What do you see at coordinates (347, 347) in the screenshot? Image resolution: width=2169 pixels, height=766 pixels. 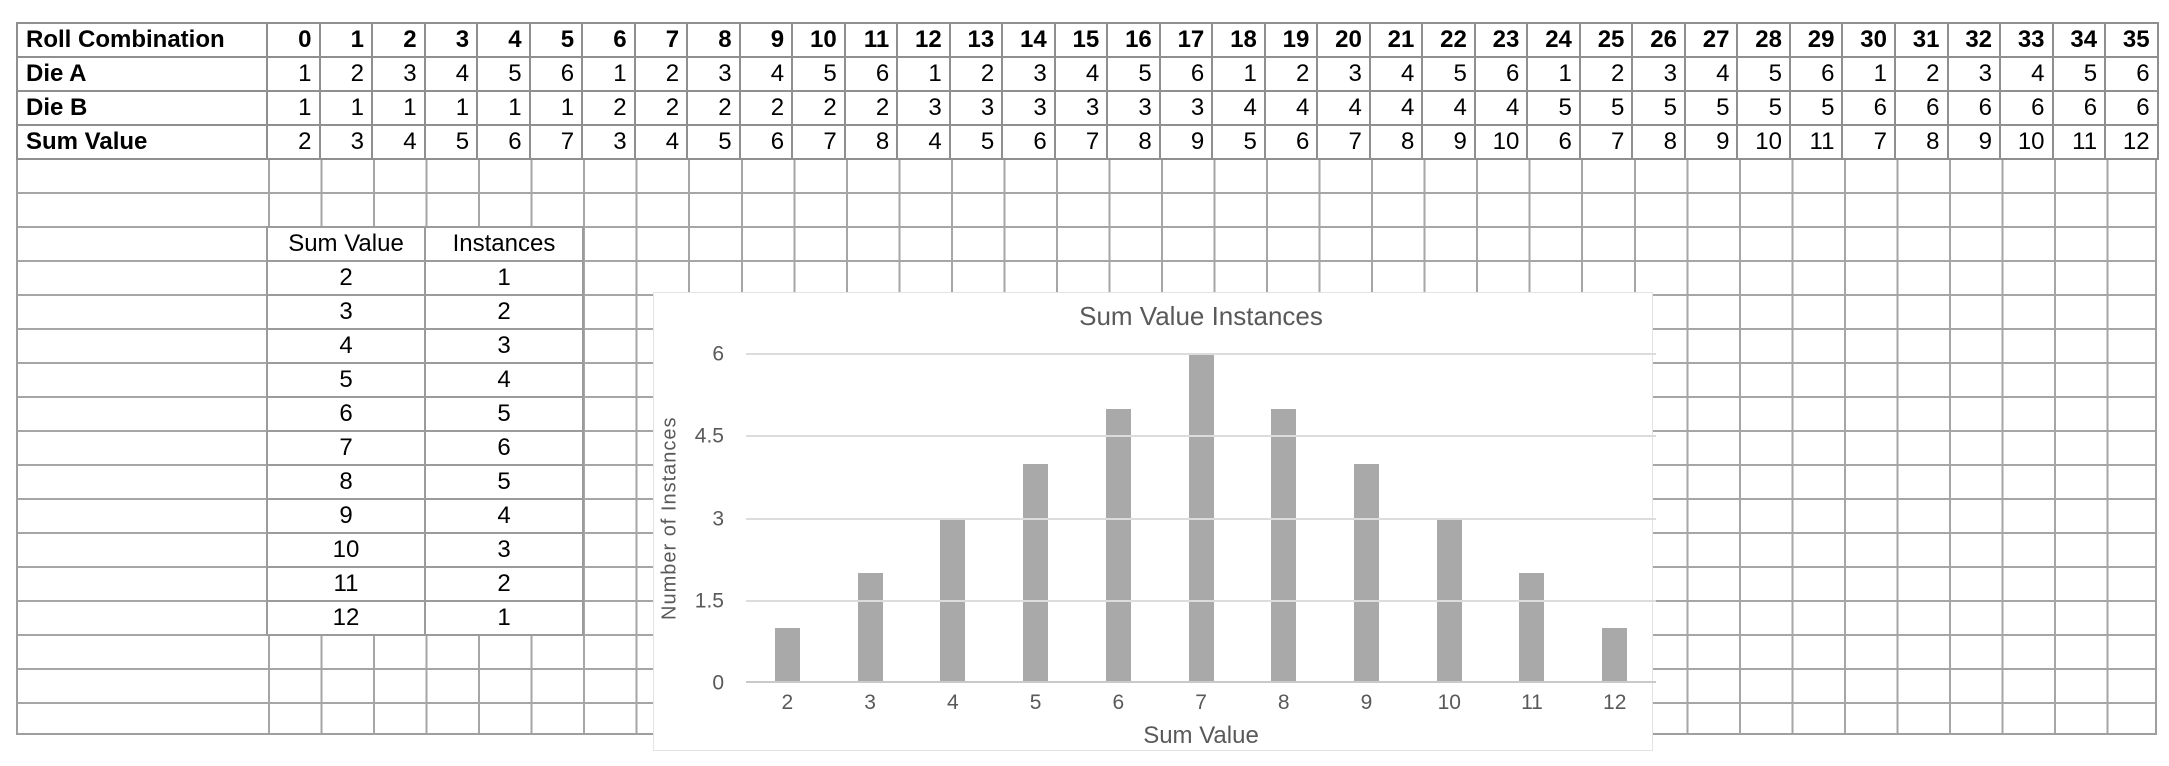 I see `freq-table-sum-cell: 4` at bounding box center [347, 347].